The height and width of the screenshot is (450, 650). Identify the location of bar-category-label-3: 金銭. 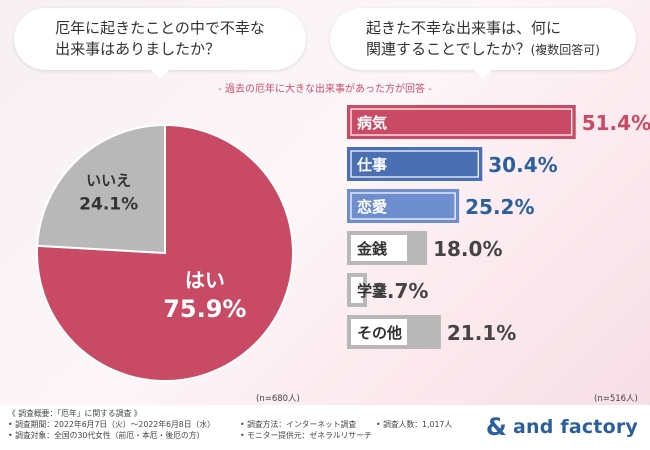
(371, 249).